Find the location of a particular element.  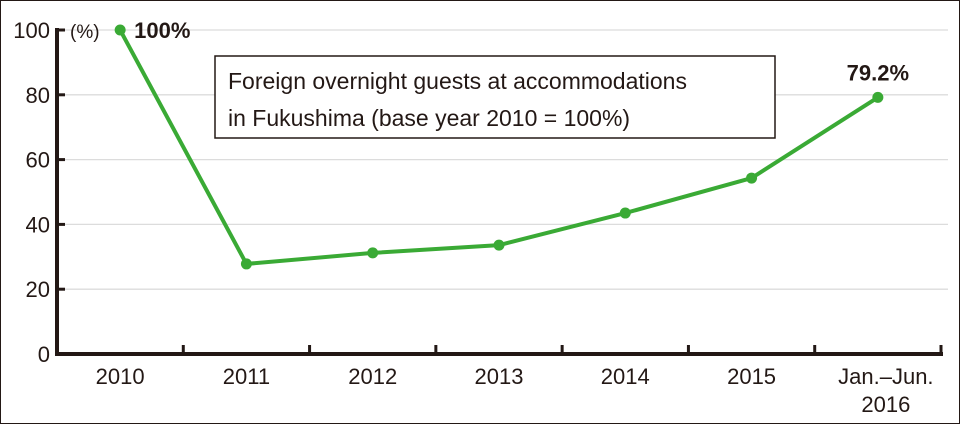

data-point-2012 is located at coordinates (373, 253).